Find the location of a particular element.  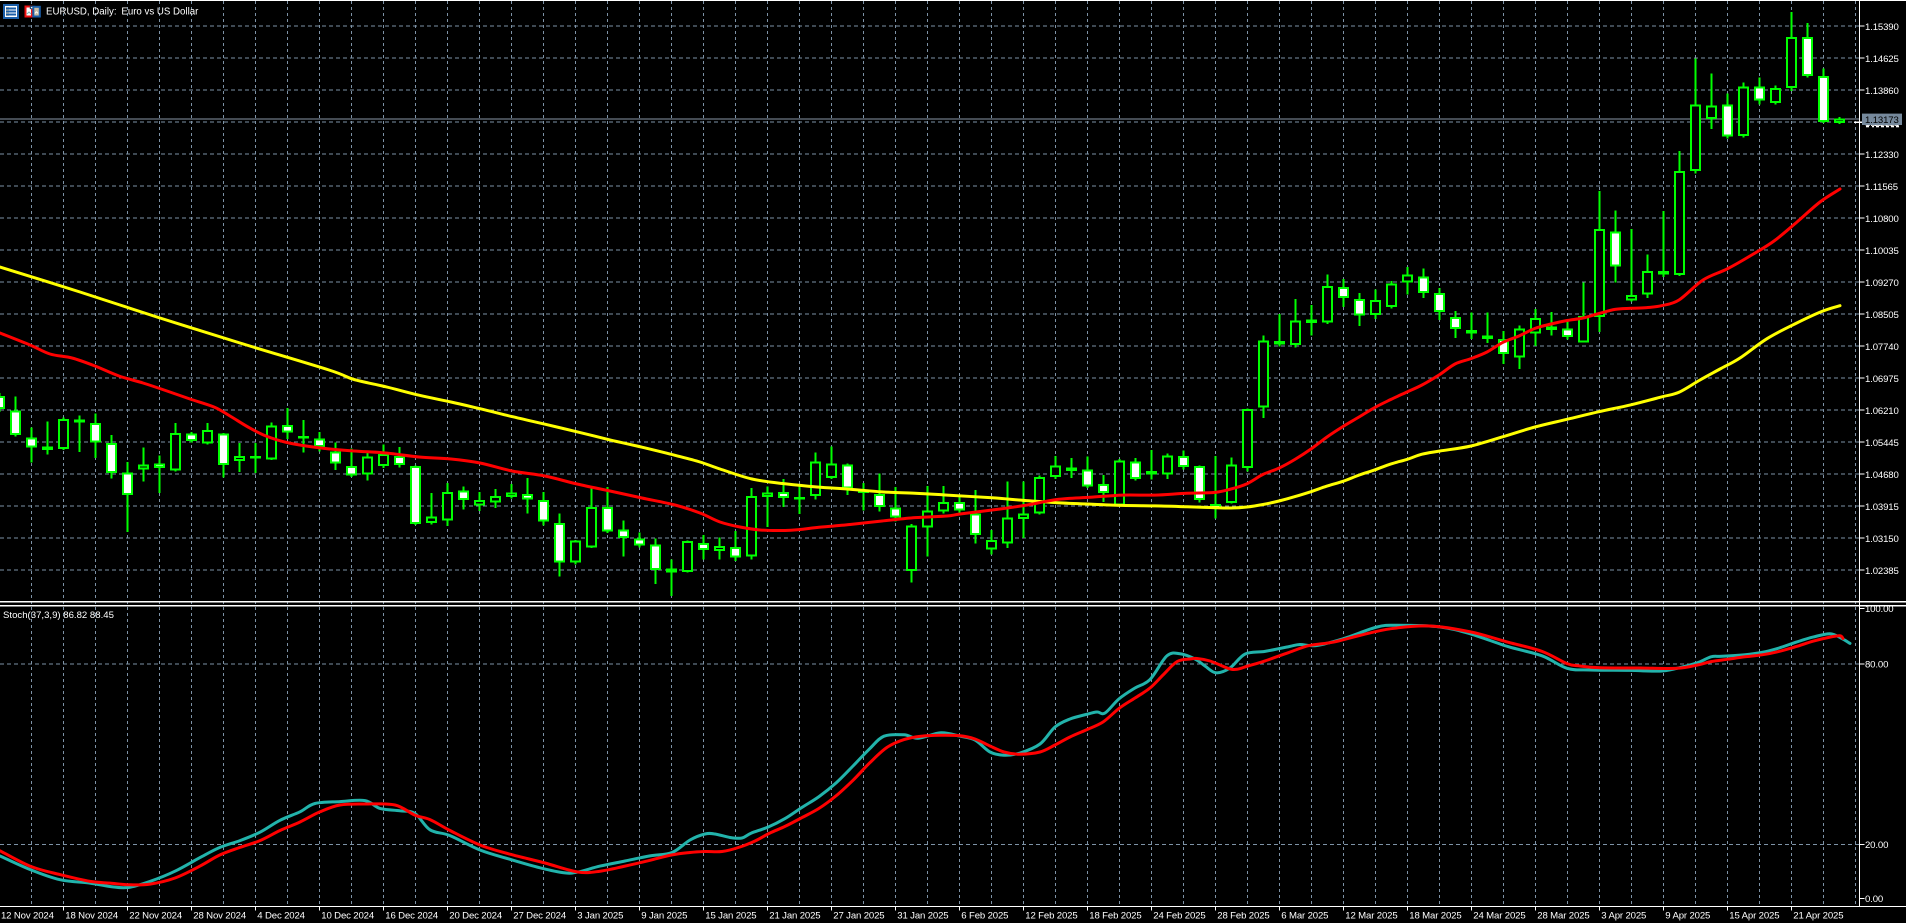

svg-text: 12 Feb 2025 is located at coordinates (1051, 916).